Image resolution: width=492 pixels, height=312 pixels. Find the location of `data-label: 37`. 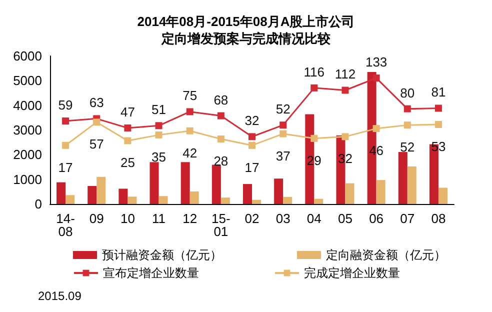

data-label: 37 is located at coordinates (283, 156).